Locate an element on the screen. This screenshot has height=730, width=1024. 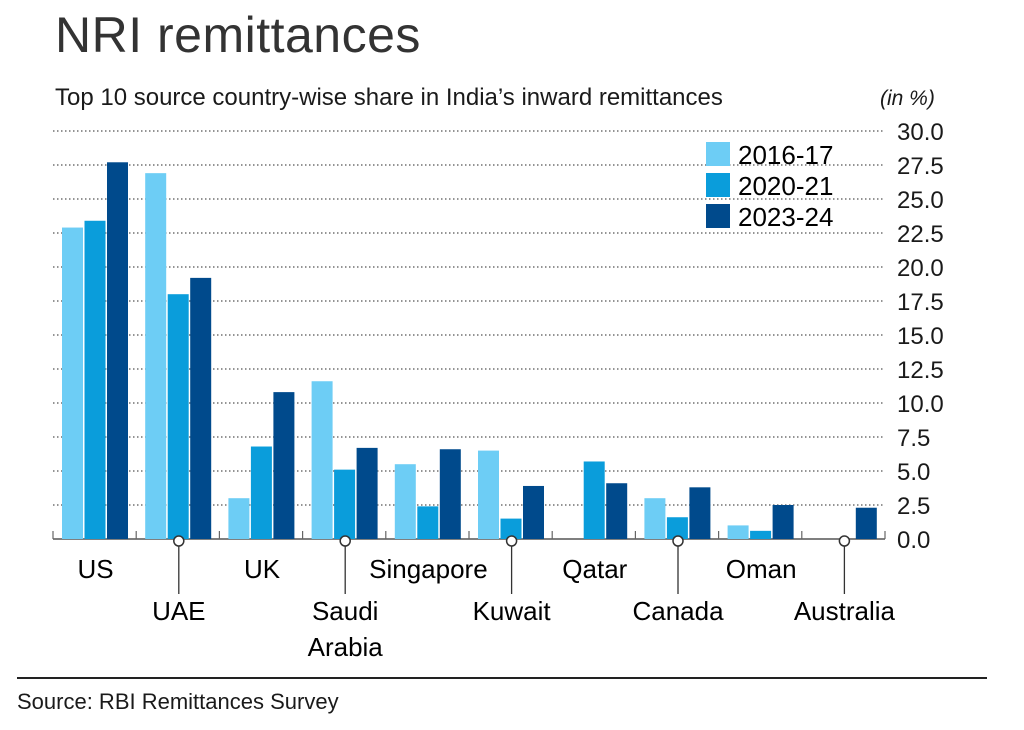
y-tick-label: 7.5 is located at coordinates (913, 438).